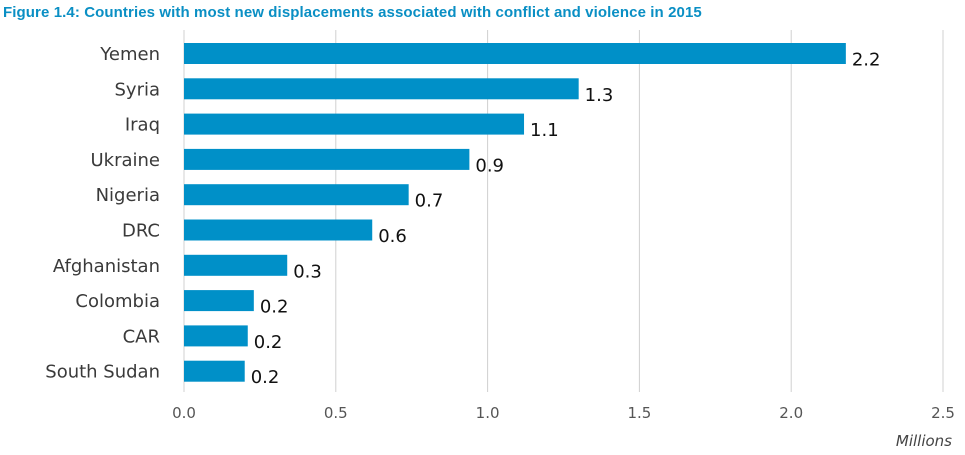 Image resolution: width=965 pixels, height=455 pixels. I want to click on data-label: 1.1, so click(544, 130).